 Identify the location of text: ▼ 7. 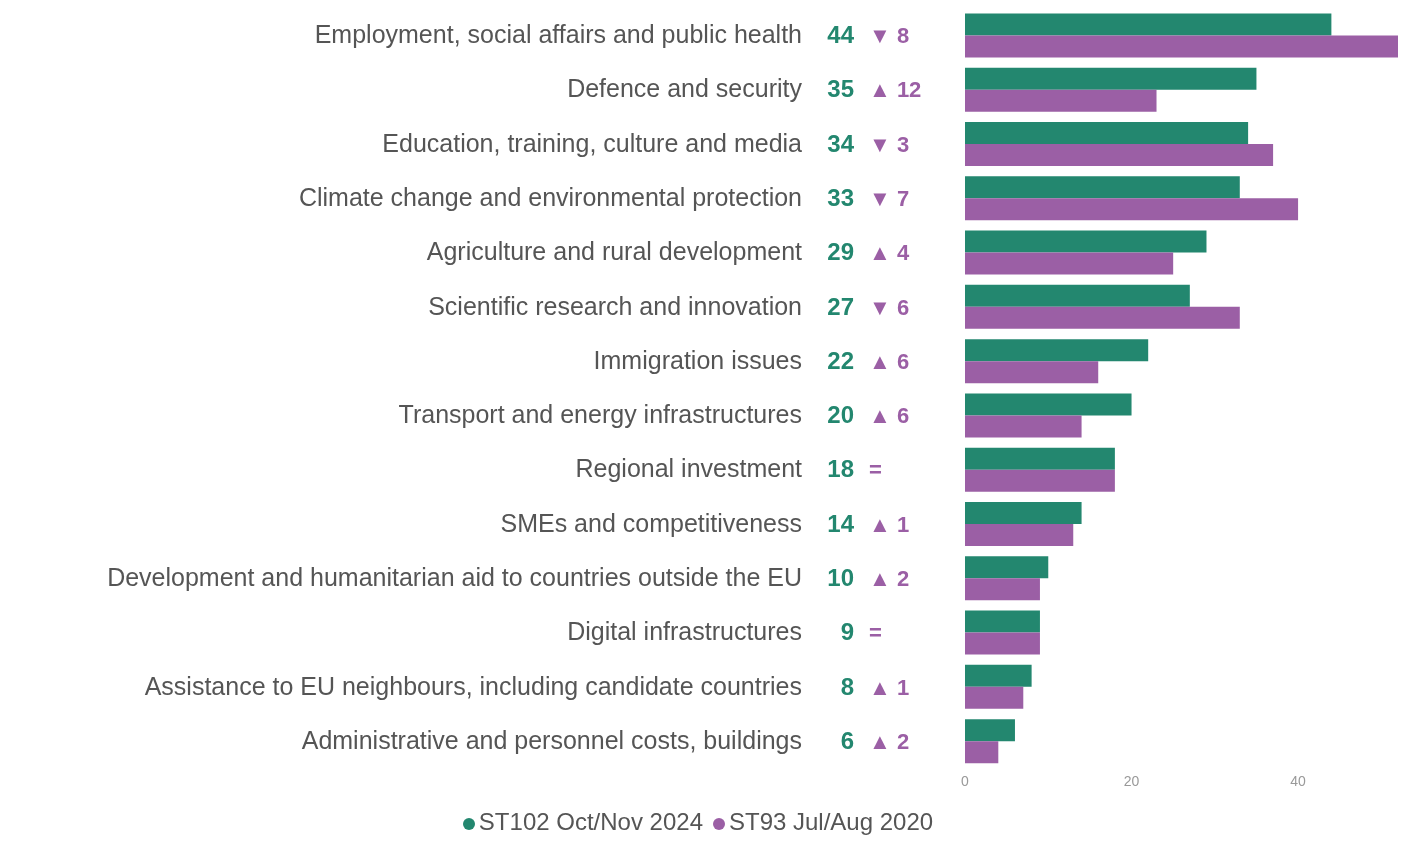
(889, 198).